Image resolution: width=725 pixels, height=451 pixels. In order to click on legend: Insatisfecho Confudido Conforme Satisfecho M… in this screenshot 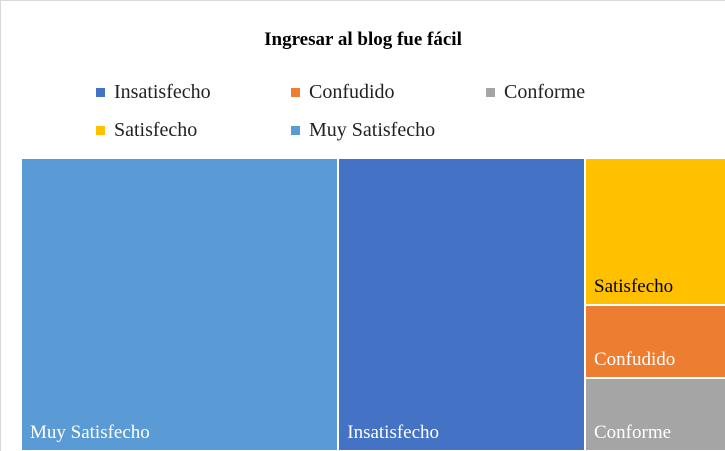, I will do `click(396, 111)`.